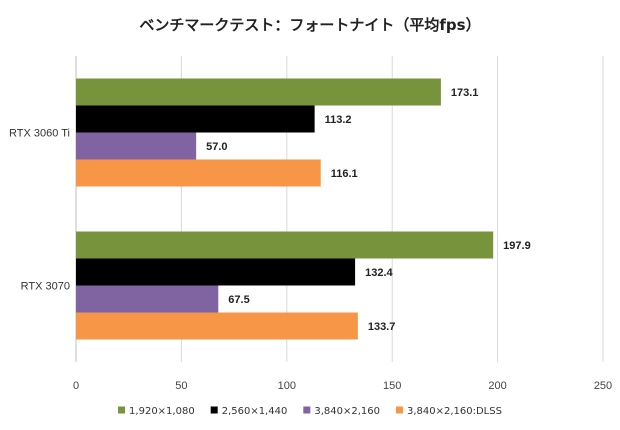  Describe the element at coordinates (382, 327) in the screenshot. I see `data-label: 133.7` at that location.